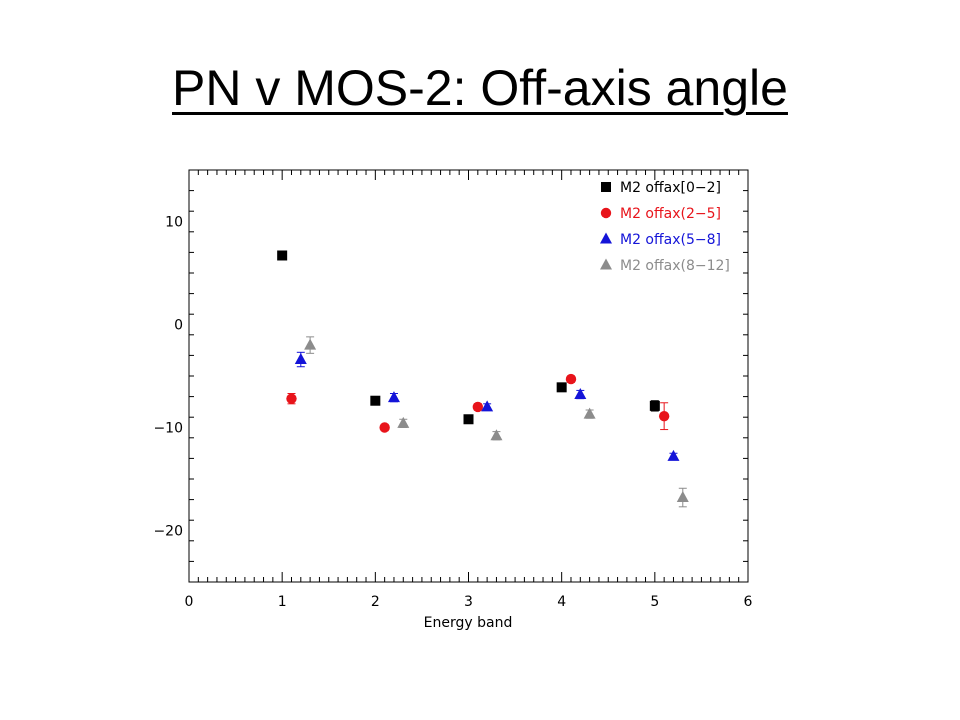  I want to click on y-tick-label: −20, so click(168, 532).